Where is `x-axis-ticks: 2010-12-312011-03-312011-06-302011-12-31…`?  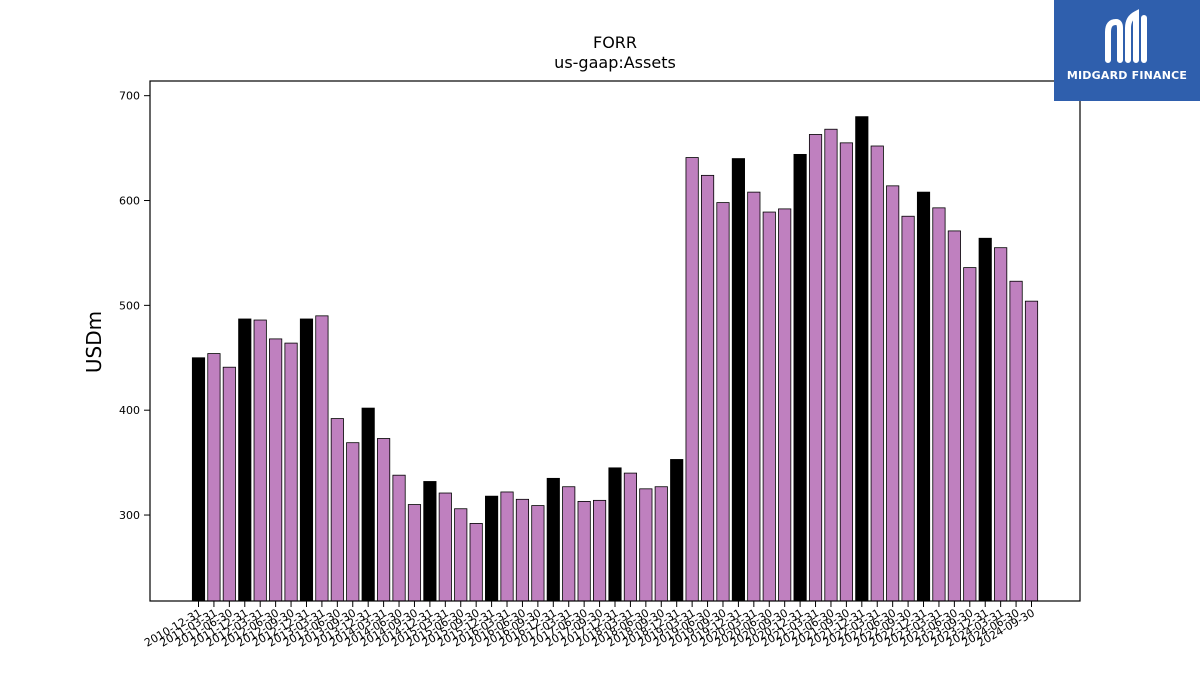
x-axis-ticks: 2010-12-312011-03-312011-06-302011-12-31… is located at coordinates (589, 625).